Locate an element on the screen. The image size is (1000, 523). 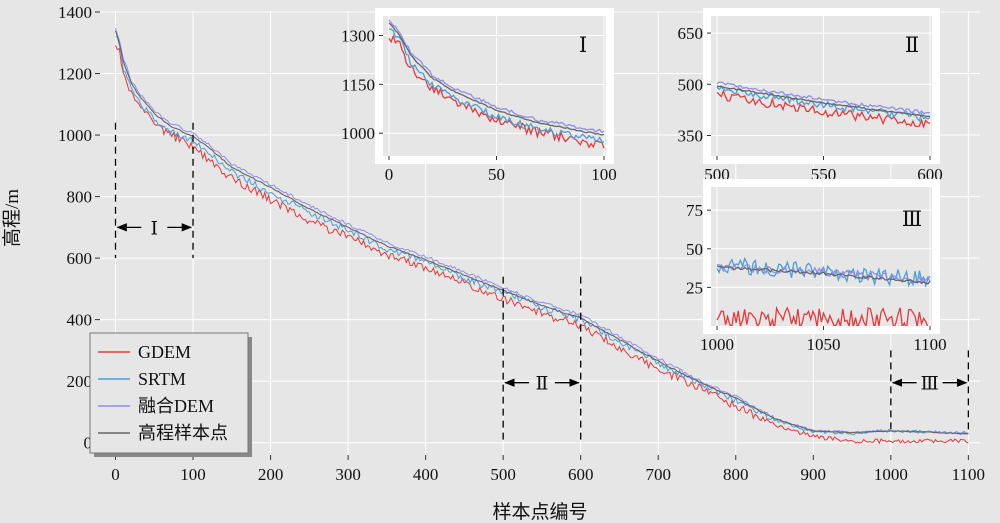
inset-3: 1000 1050 1100 25 50 75 Ⅲ is located at coordinates (816, 266).